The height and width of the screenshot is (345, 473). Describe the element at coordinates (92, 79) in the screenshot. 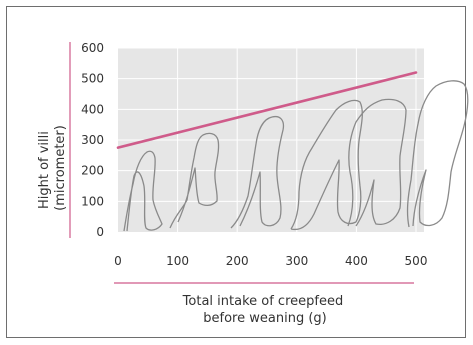

I see `y-tick-label-500: 500` at that location.